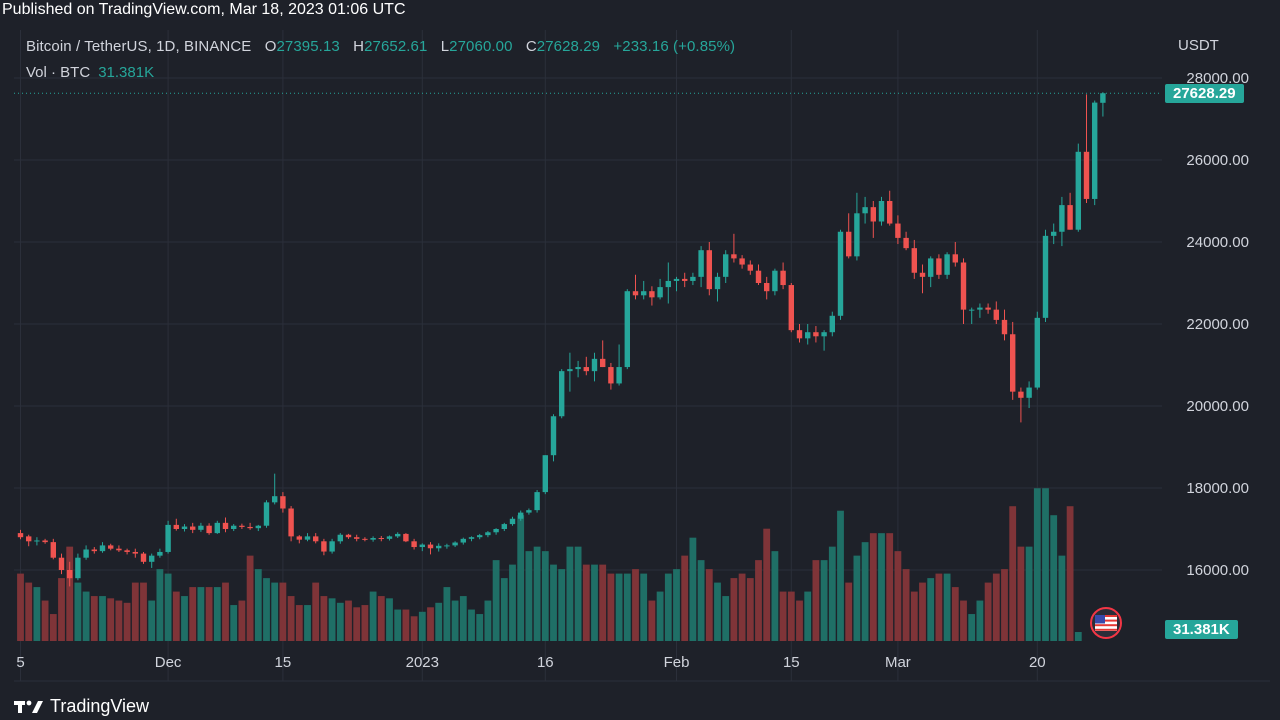 The height and width of the screenshot is (720, 1280). Describe the element at coordinates (1217, 160) in the screenshot. I see `y-tick-label: 26000.00` at that location.